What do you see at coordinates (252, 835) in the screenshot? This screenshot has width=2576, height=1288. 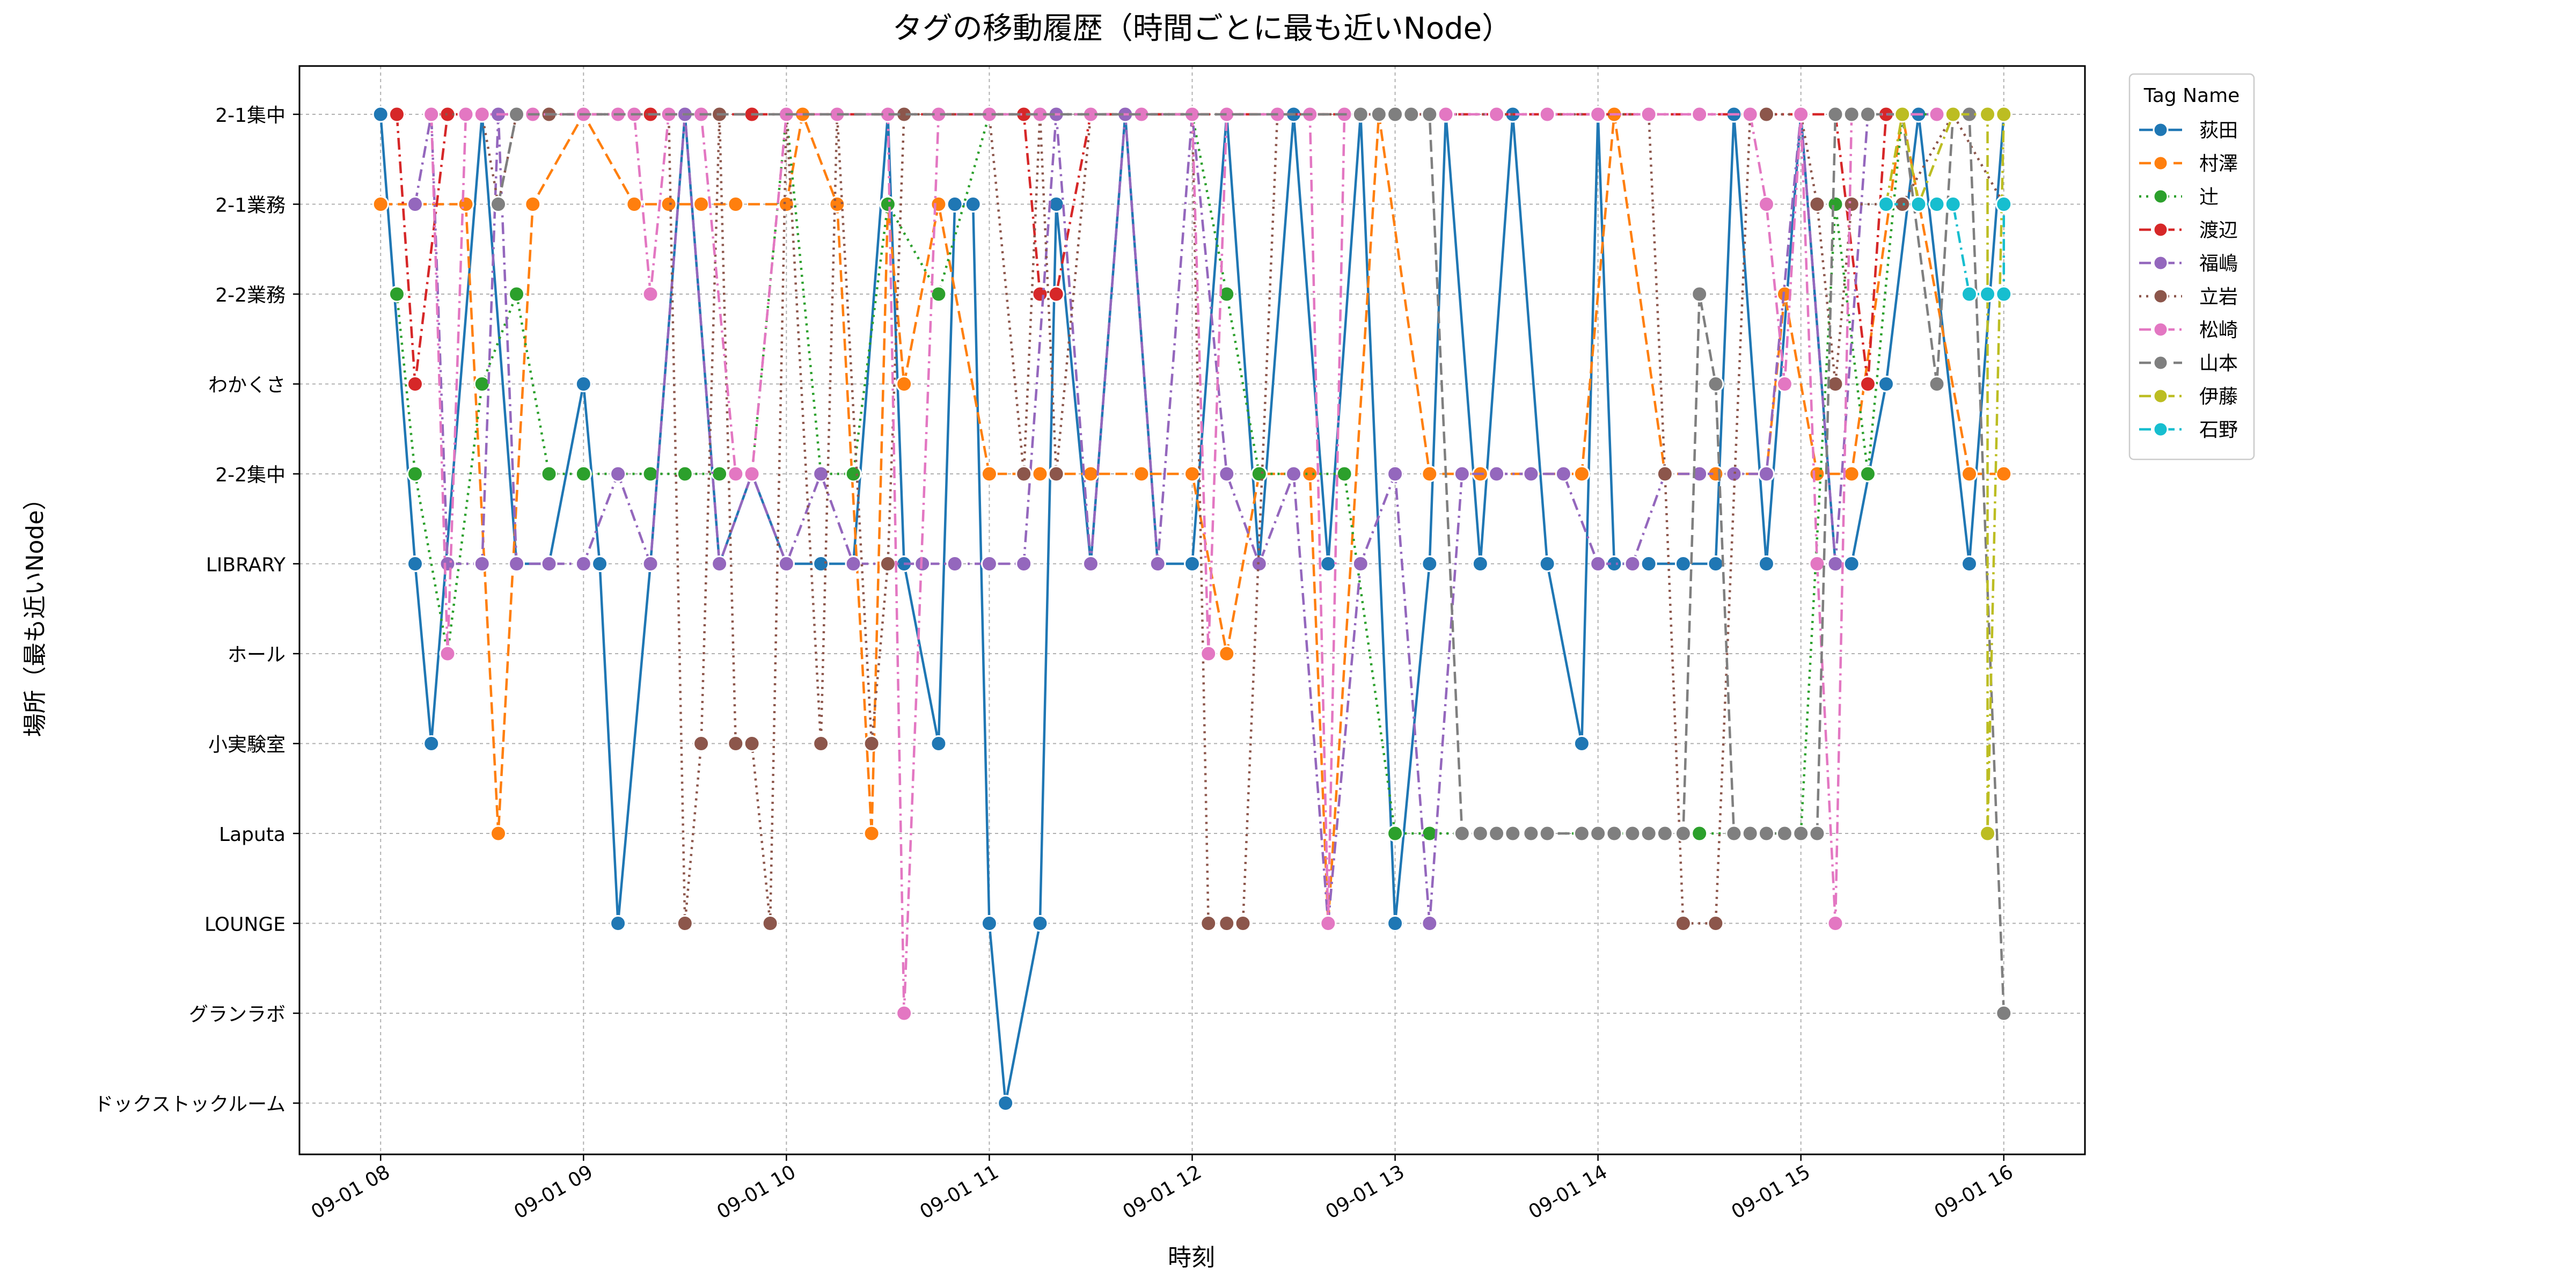 I see `y-tick-label: Laputa` at bounding box center [252, 835].